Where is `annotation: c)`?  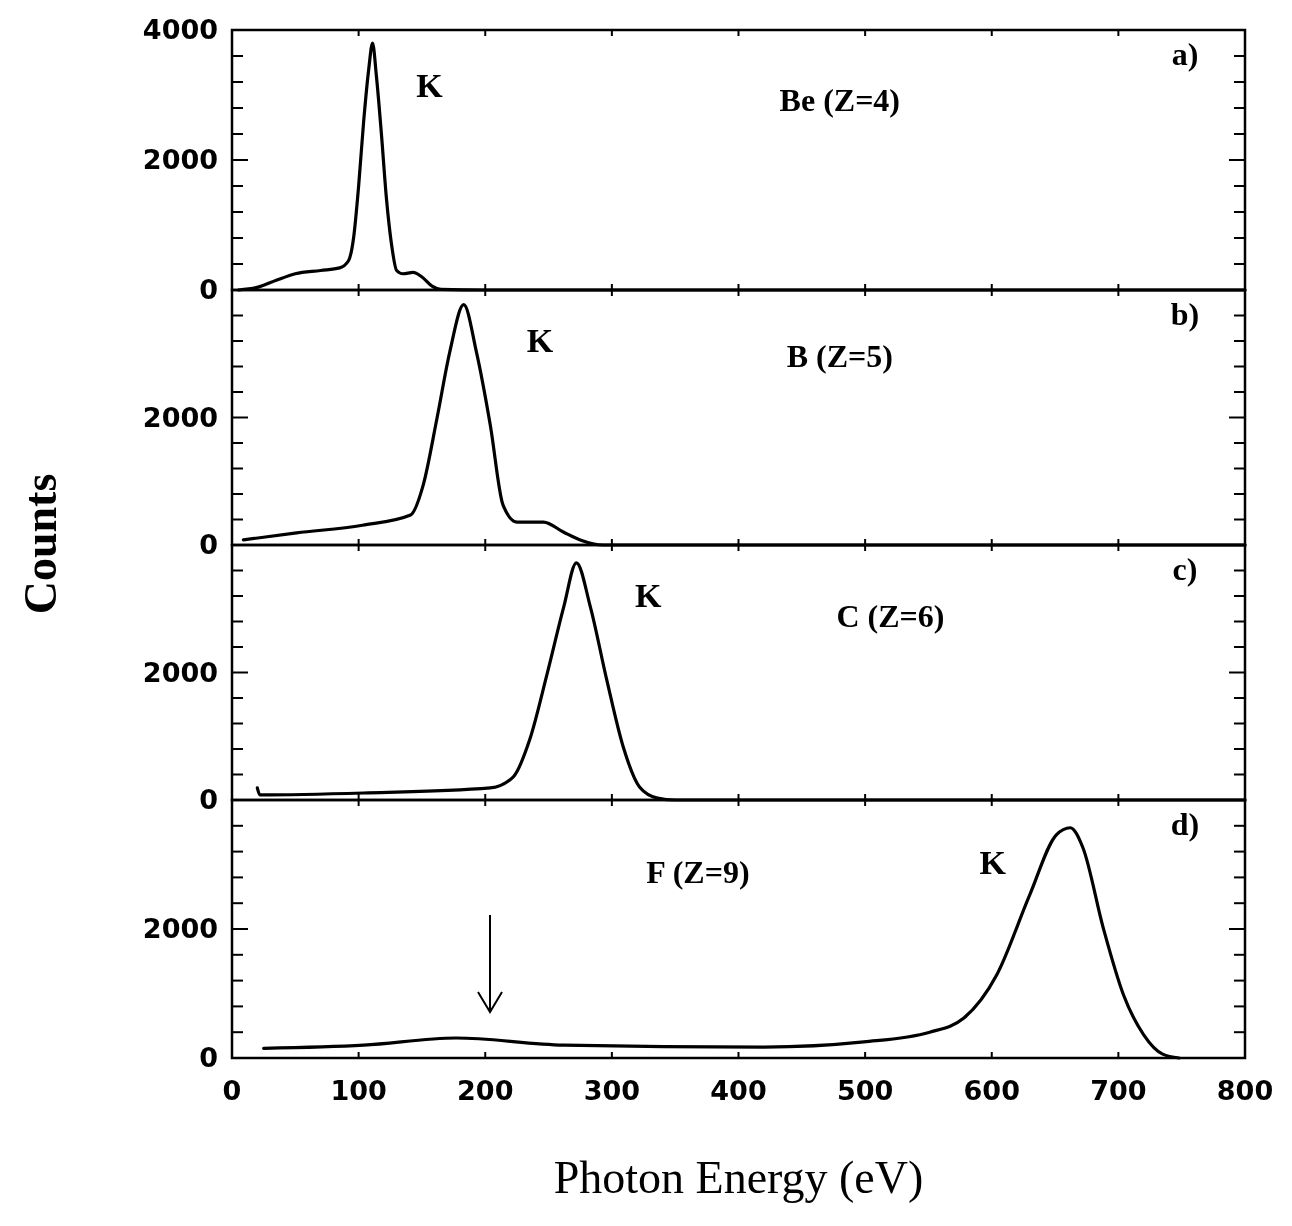
annotation: c) is located at coordinates (1185, 569).